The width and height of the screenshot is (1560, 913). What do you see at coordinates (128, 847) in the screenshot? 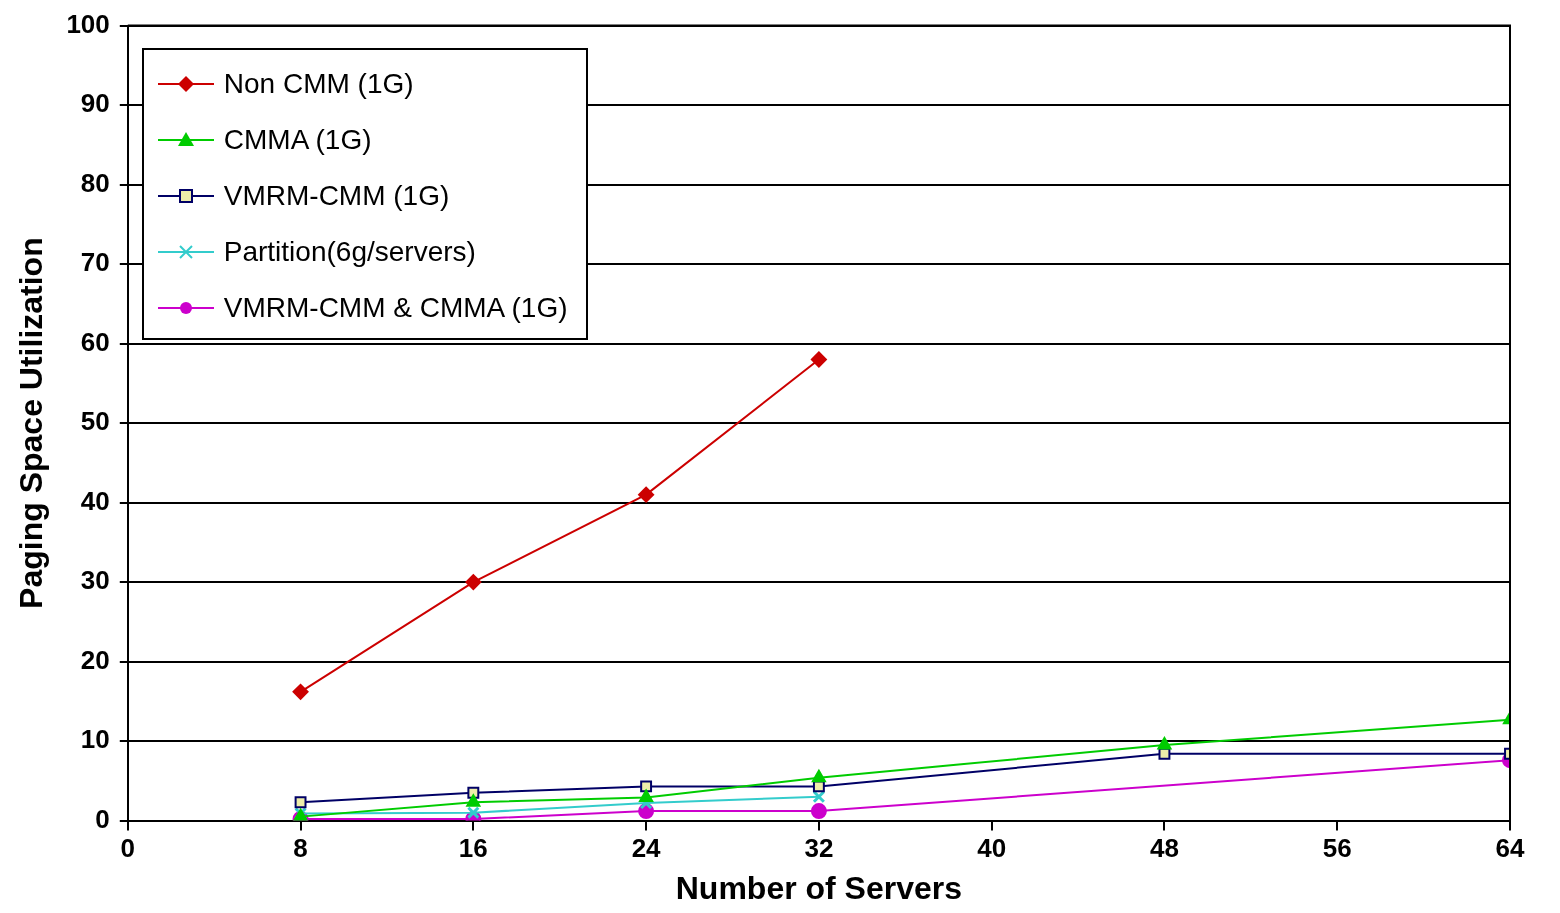
I see `x-tick-label: 0` at bounding box center [128, 847].